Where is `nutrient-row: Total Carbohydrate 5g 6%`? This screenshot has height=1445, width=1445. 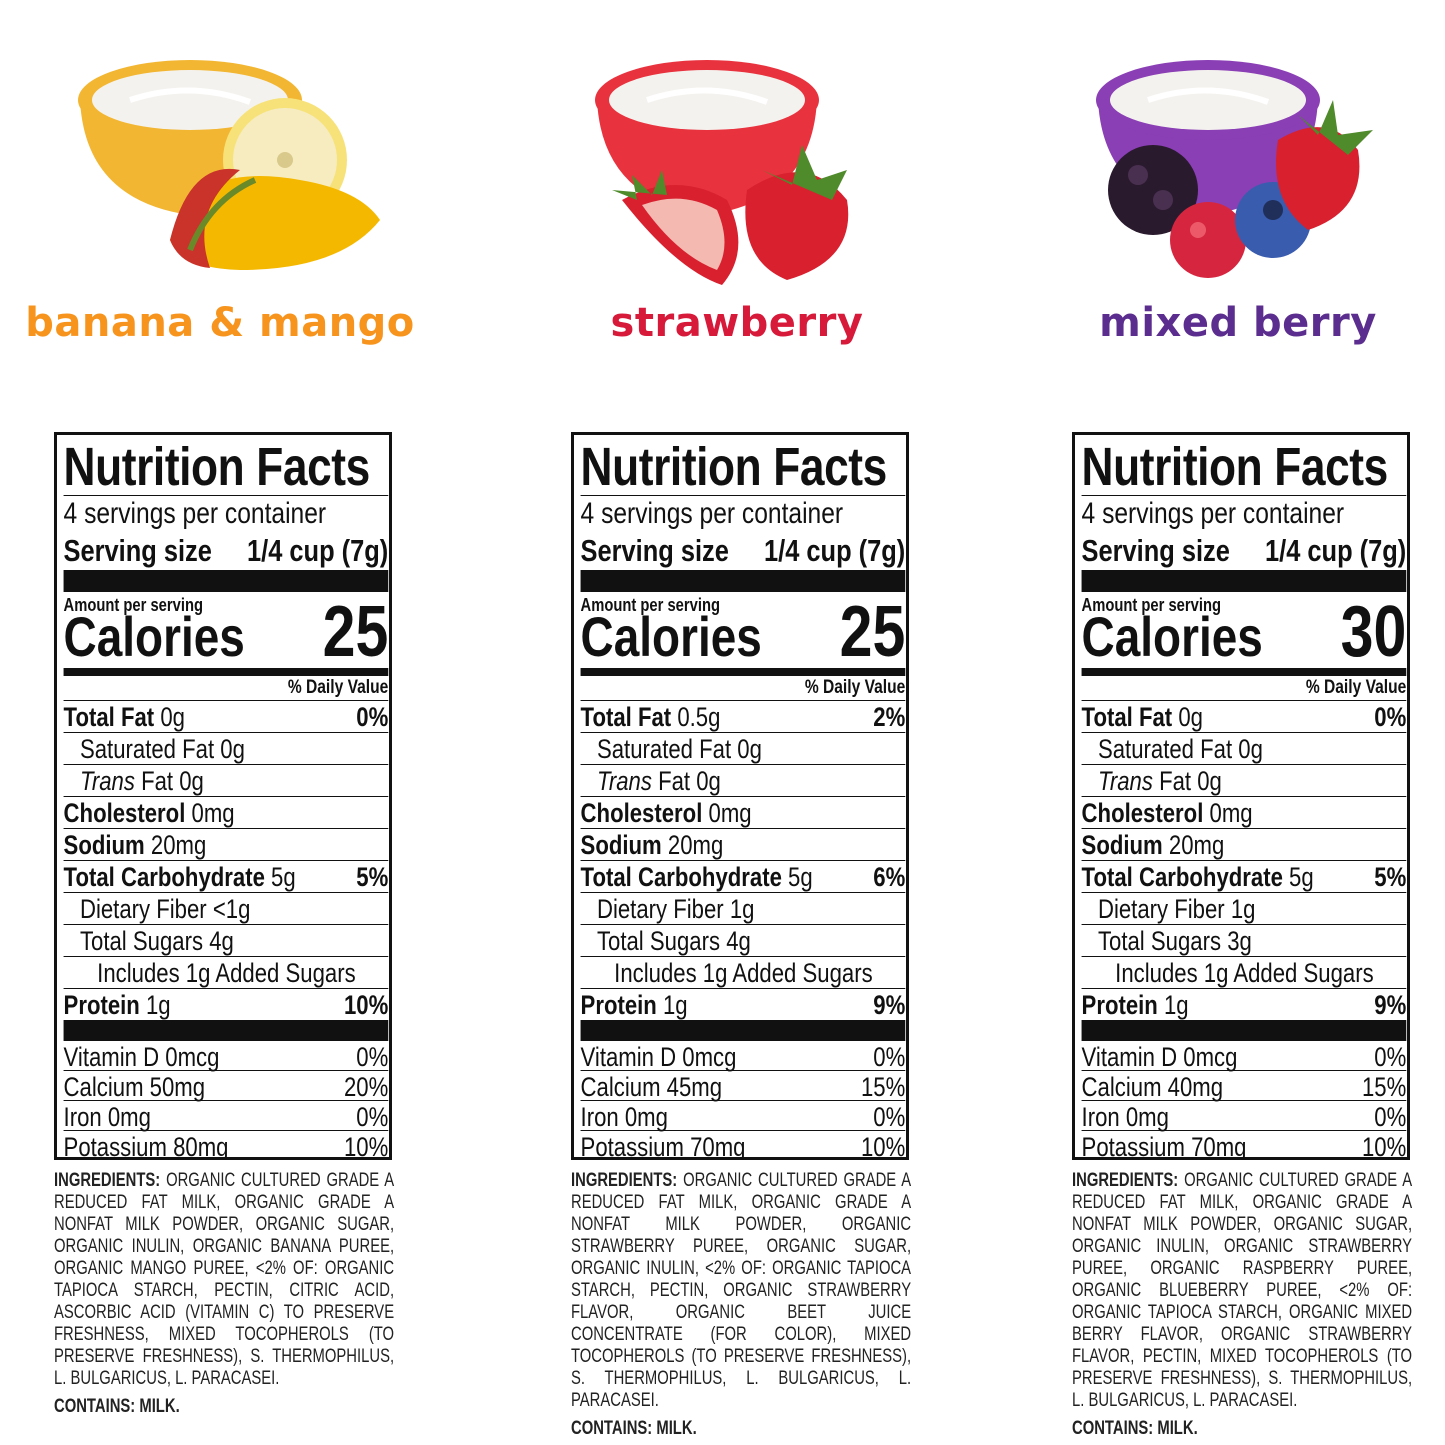 nutrient-row: Total Carbohydrate 5g 6% is located at coordinates (743, 877).